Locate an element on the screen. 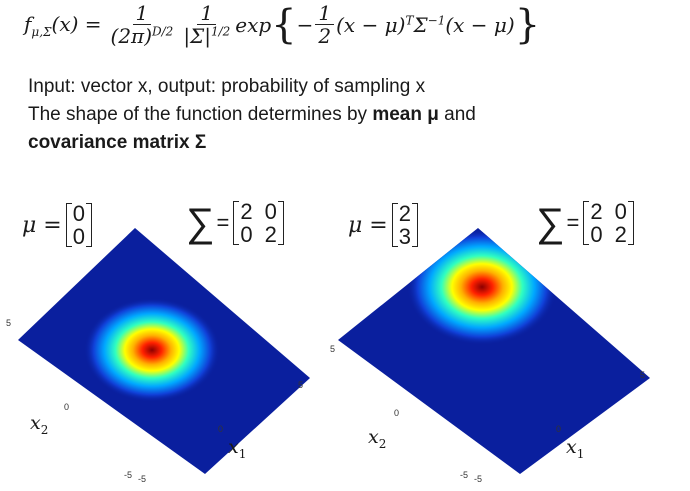 This screenshot has width=690, height=491. left-x1-label: x1 is located at coordinates (237, 448).